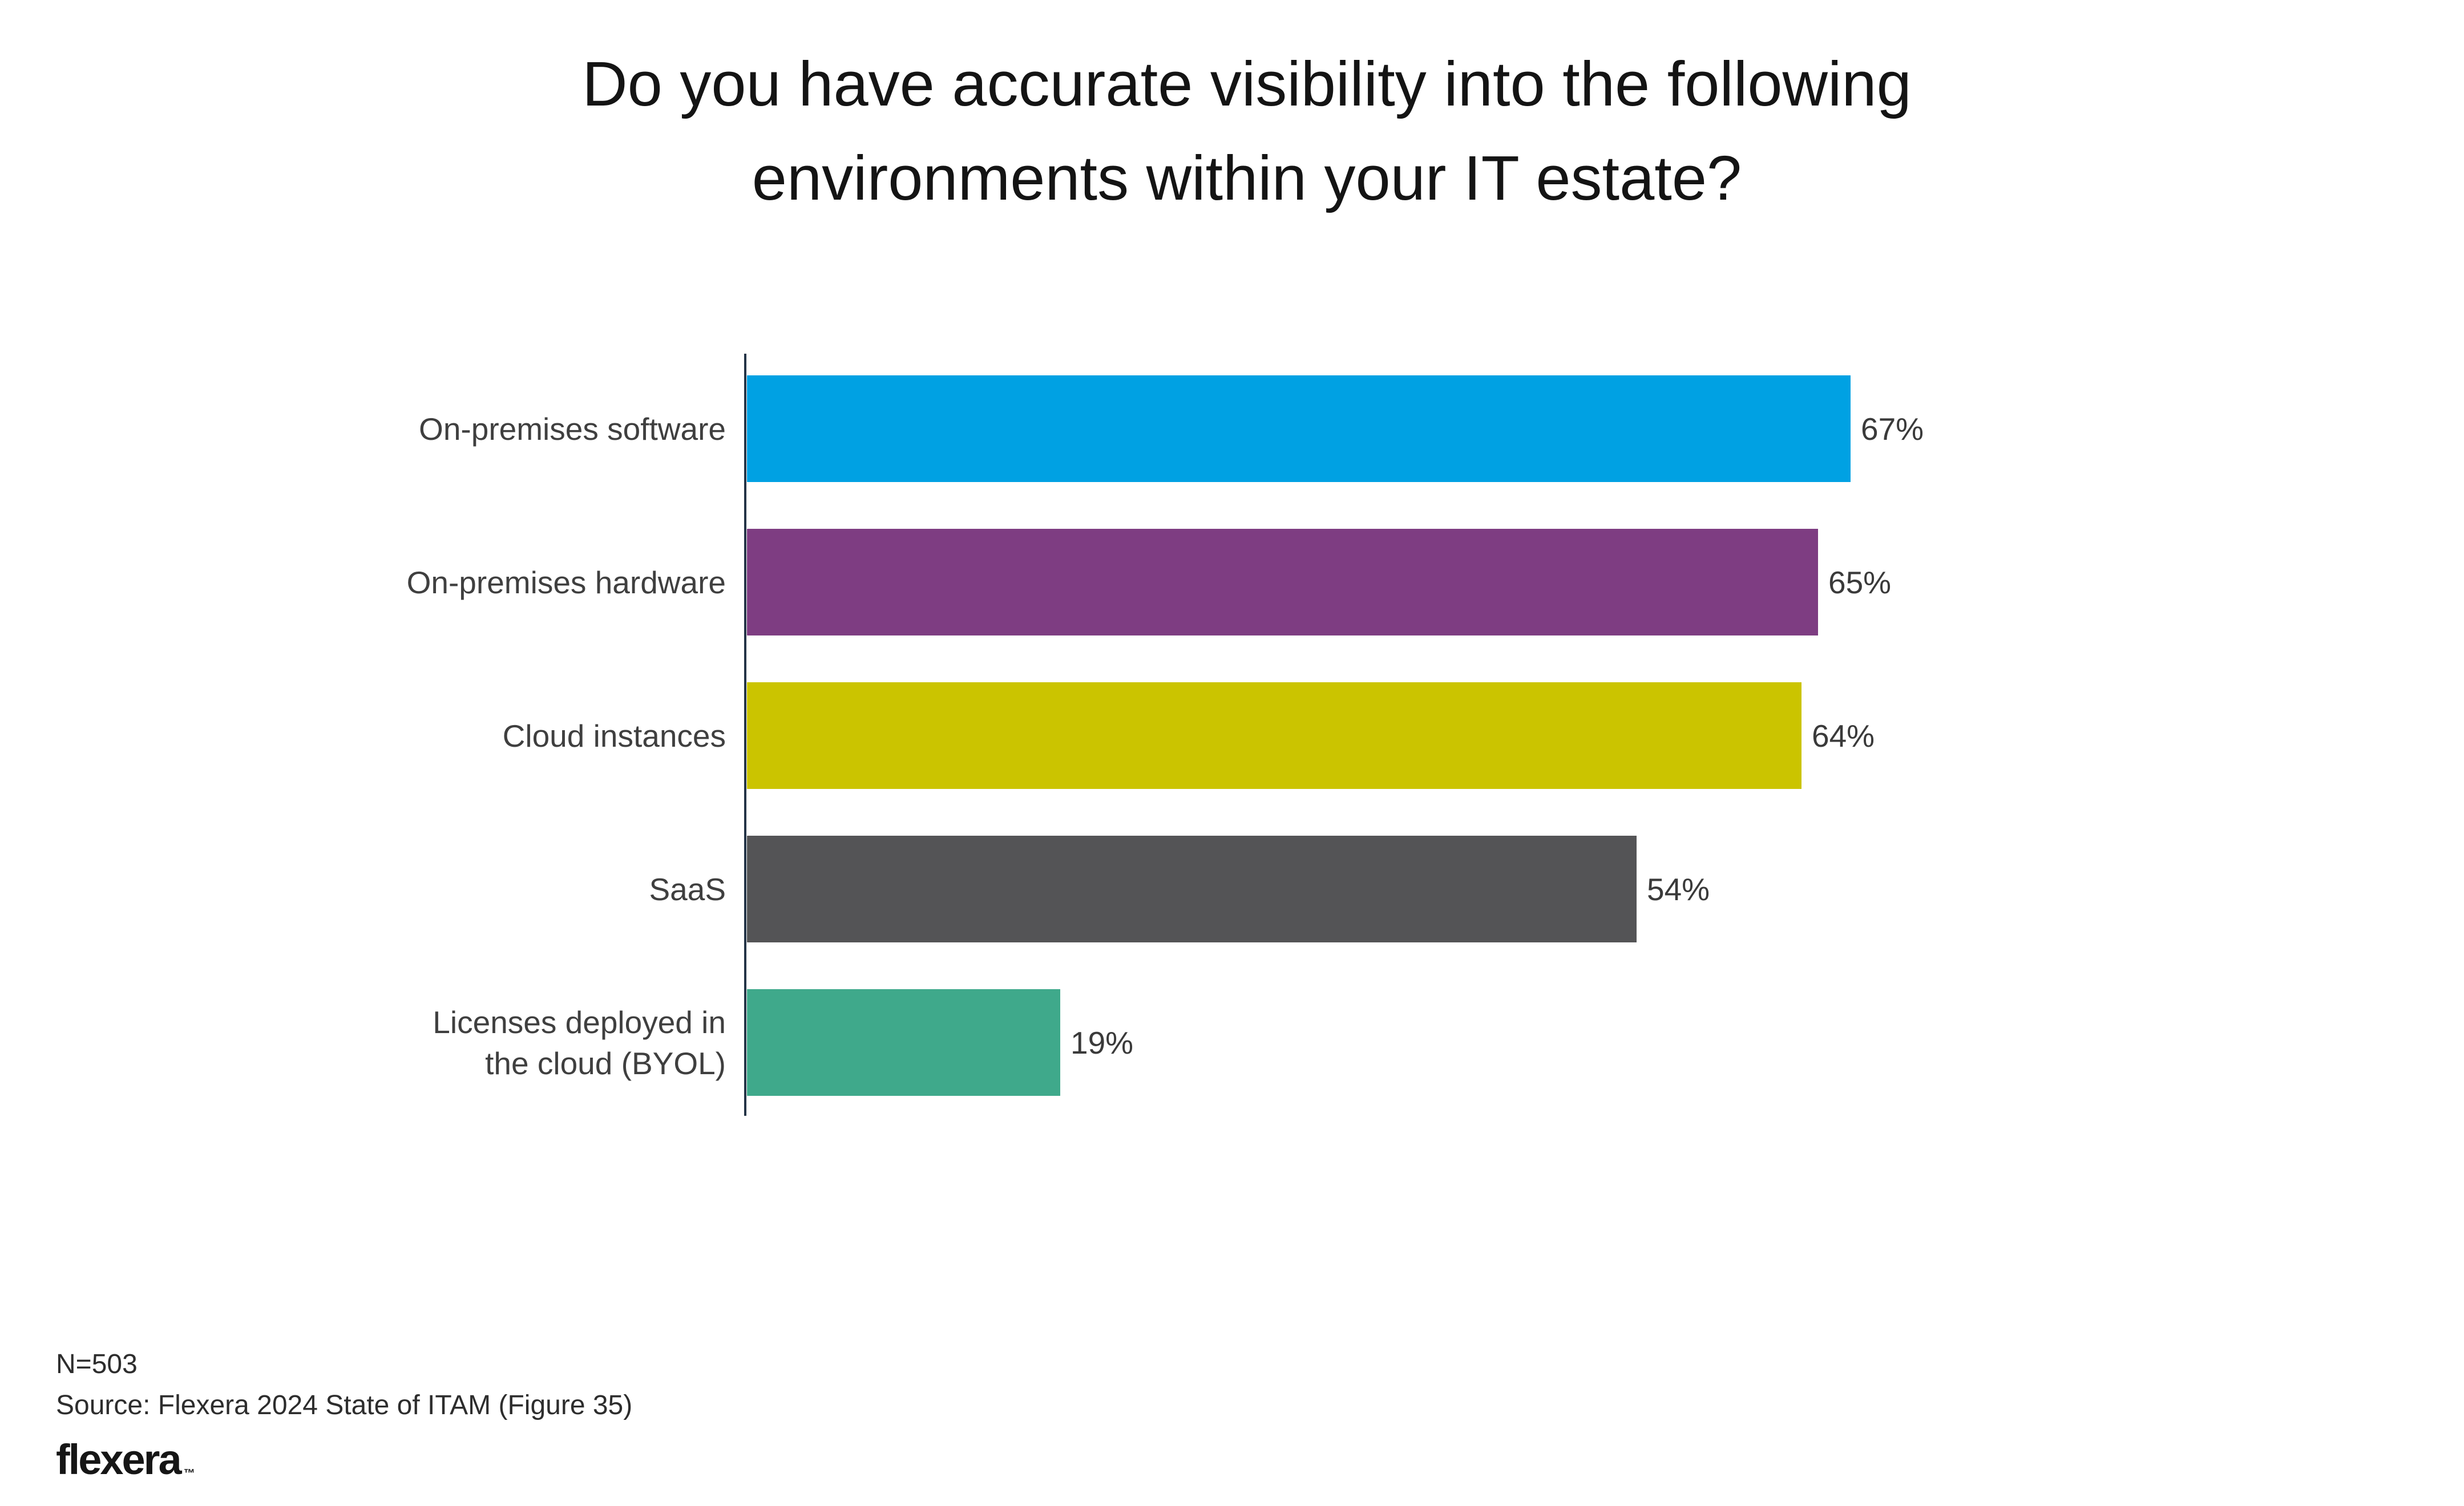  I want to click on flexera-logo-text: flexera, so click(119, 1459).